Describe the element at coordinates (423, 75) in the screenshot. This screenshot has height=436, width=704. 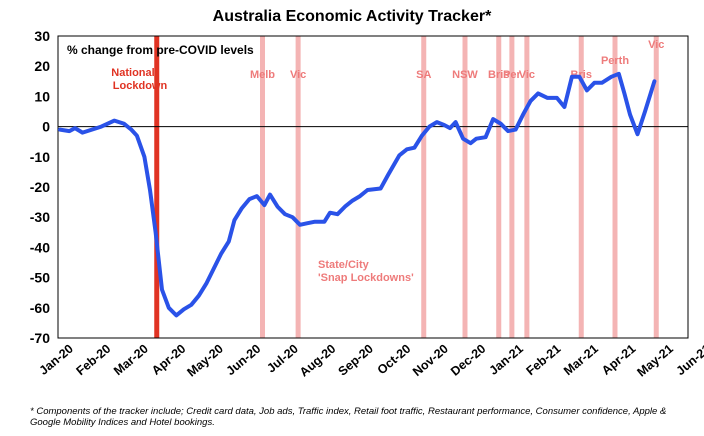
I see `snap-lockdown-label: SA` at that location.